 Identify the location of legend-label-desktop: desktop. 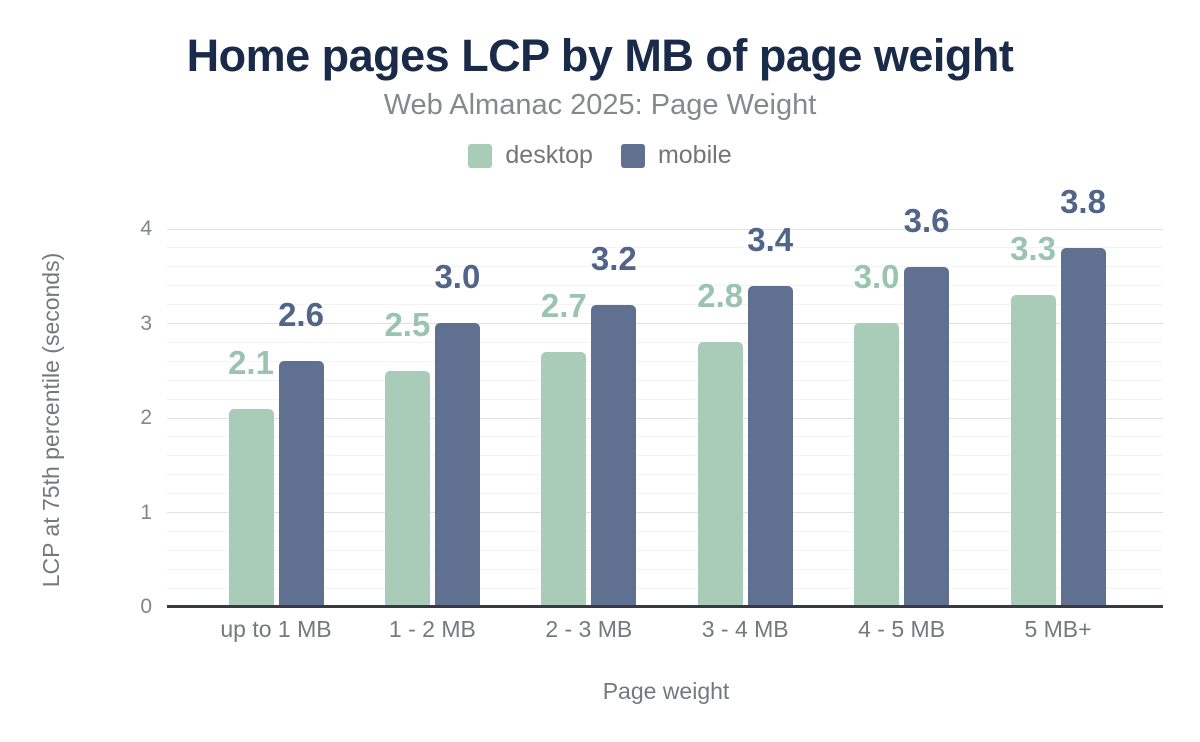
(549, 155).